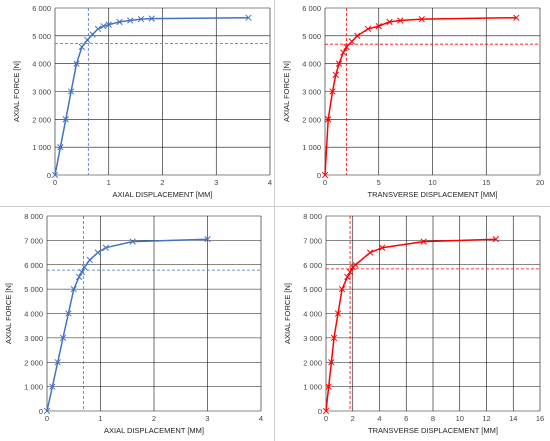  I want to click on x-tick-label: 12, so click(486, 418).